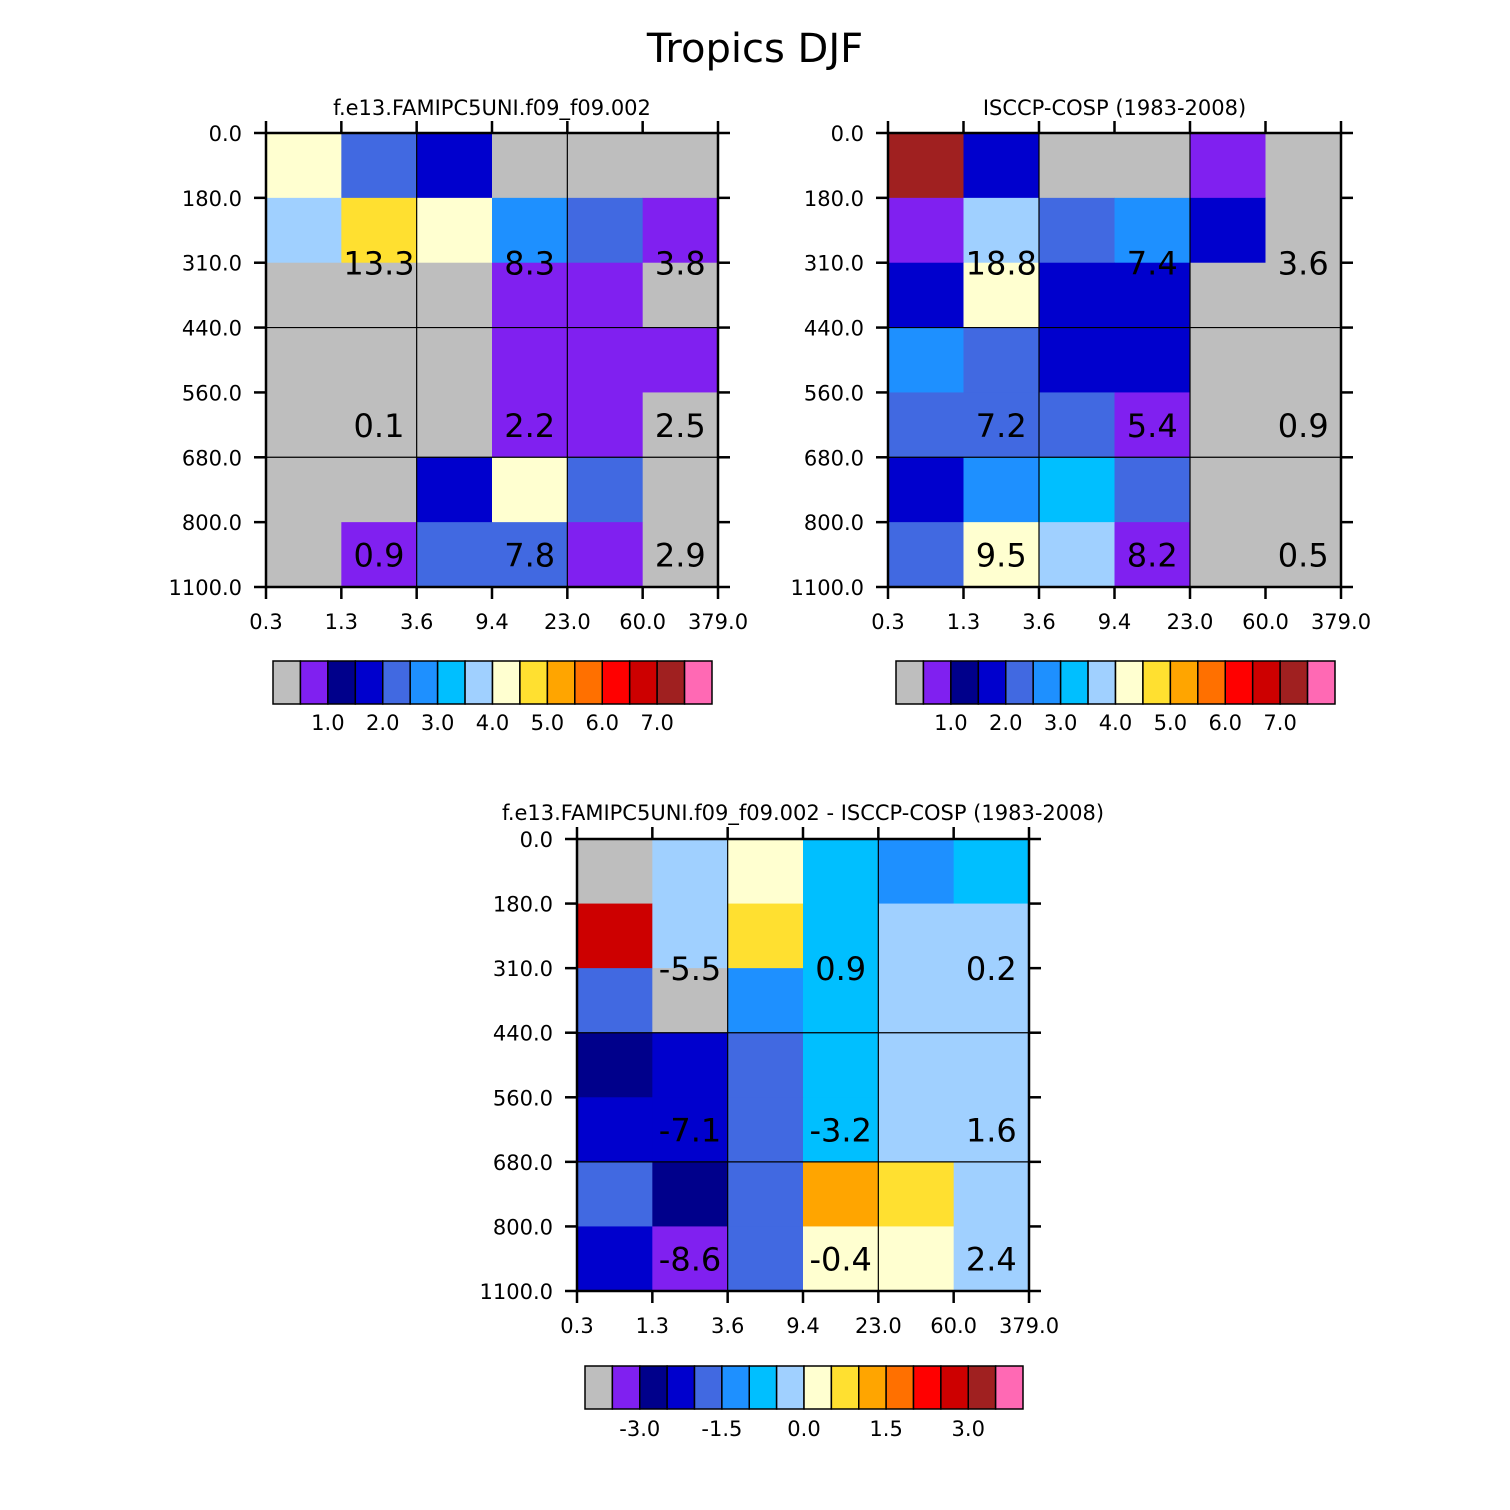 The height and width of the screenshot is (1510, 1510). Describe the element at coordinates (1152, 556) in the screenshot. I see `group-value-label: 8.2` at that location.